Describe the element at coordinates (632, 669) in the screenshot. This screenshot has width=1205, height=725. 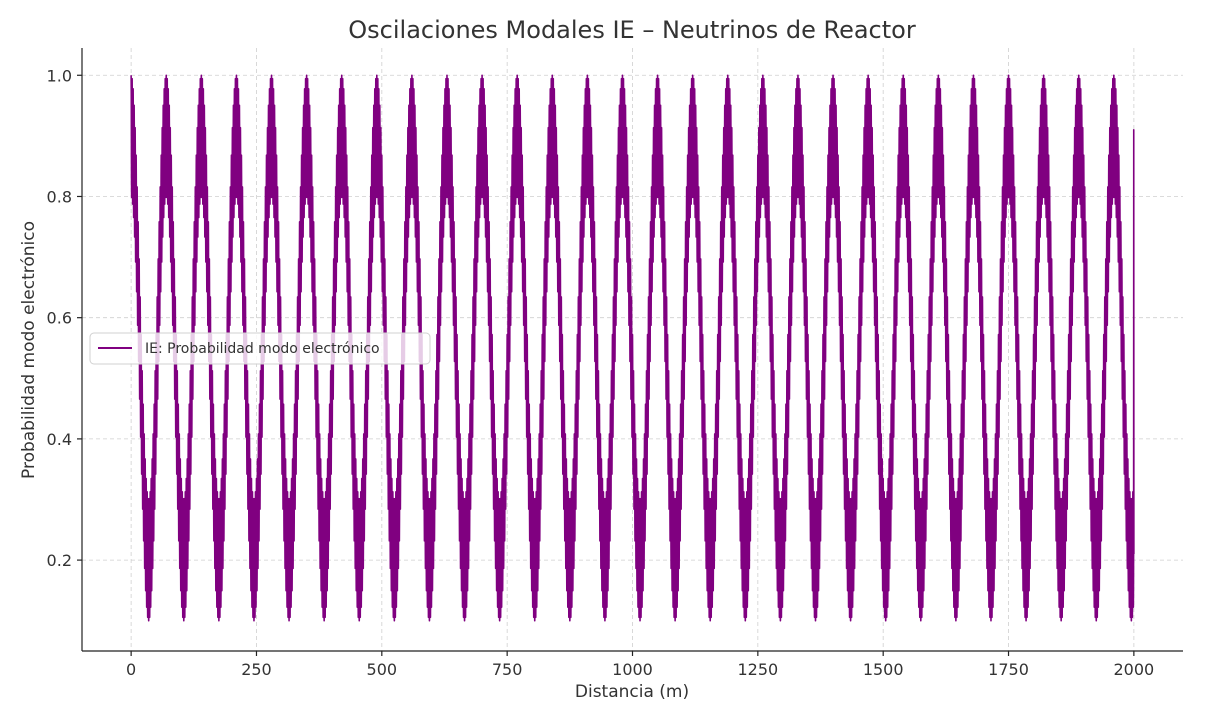
I see `x-tick-label-4: 1000` at that location.